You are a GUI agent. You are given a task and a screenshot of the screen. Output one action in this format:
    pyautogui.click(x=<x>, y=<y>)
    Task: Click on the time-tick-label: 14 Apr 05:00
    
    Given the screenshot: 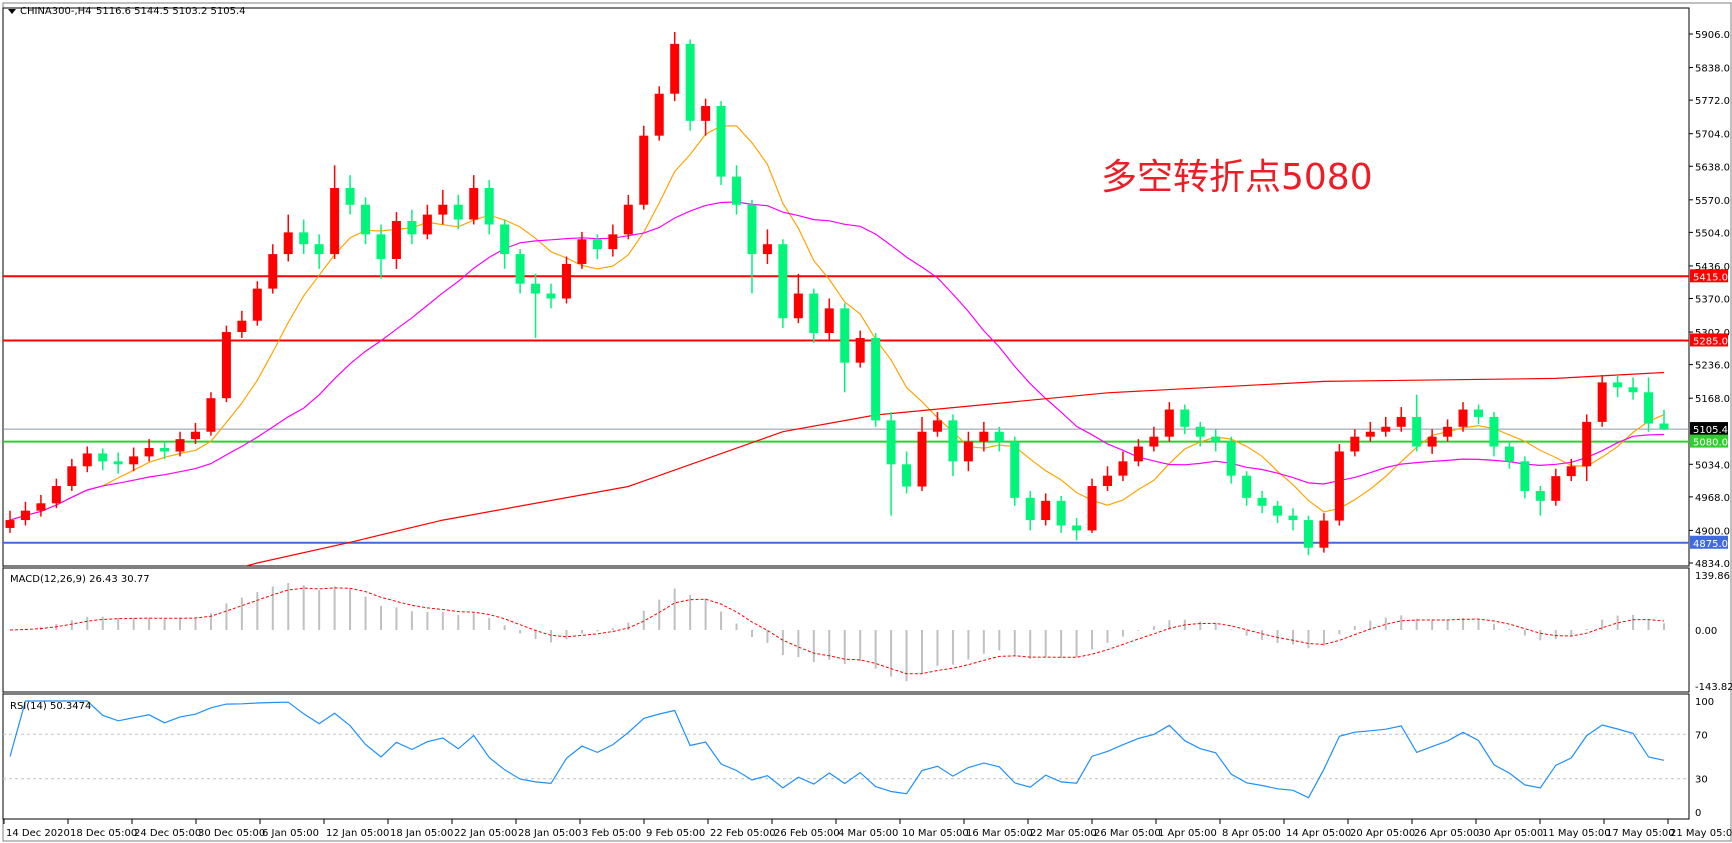 What is the action you would take?
    pyautogui.click(x=1318, y=833)
    